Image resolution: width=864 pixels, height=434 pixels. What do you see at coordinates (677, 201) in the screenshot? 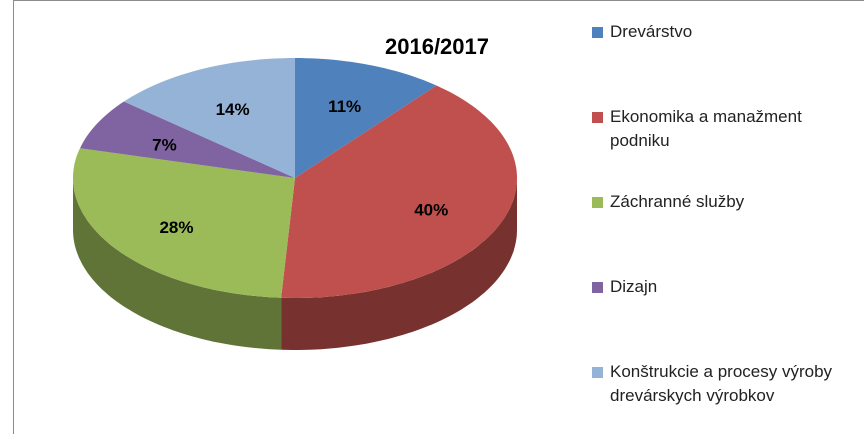
I see `legend-label: Záchranné služby` at bounding box center [677, 201].